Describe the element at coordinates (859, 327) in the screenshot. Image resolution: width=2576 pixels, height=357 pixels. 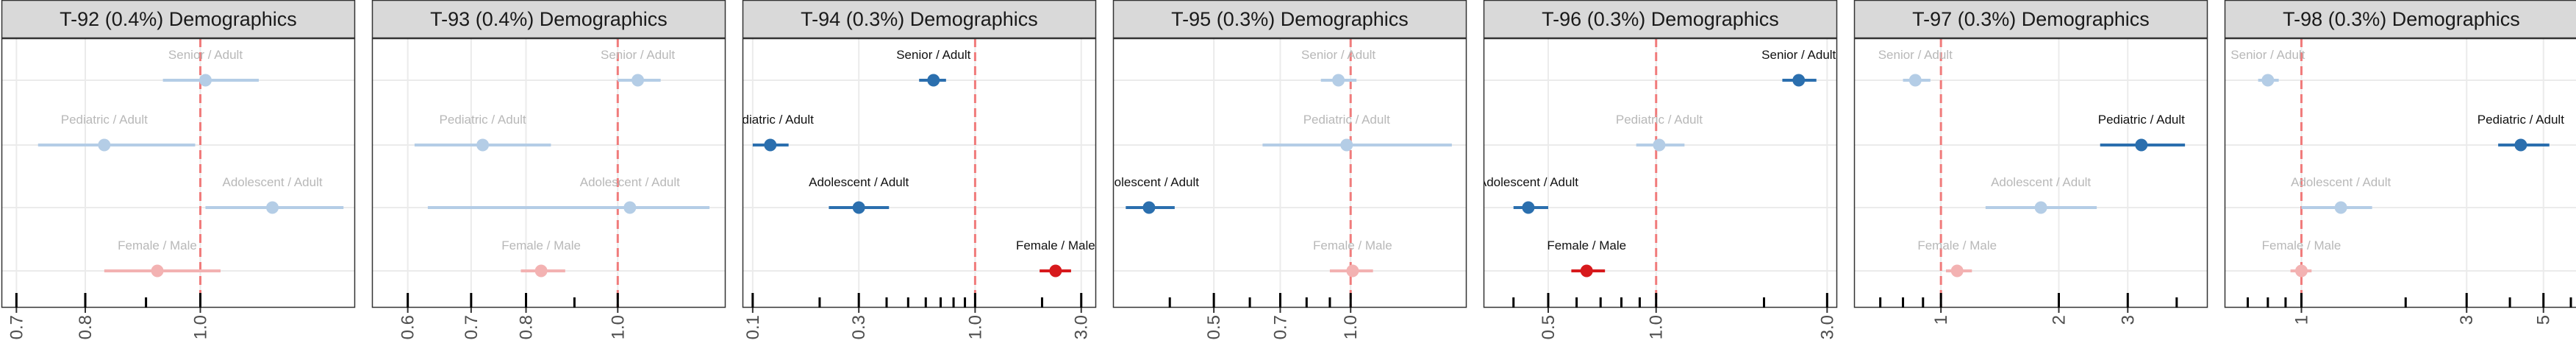
I see `x-tick-label: 0.3` at that location.